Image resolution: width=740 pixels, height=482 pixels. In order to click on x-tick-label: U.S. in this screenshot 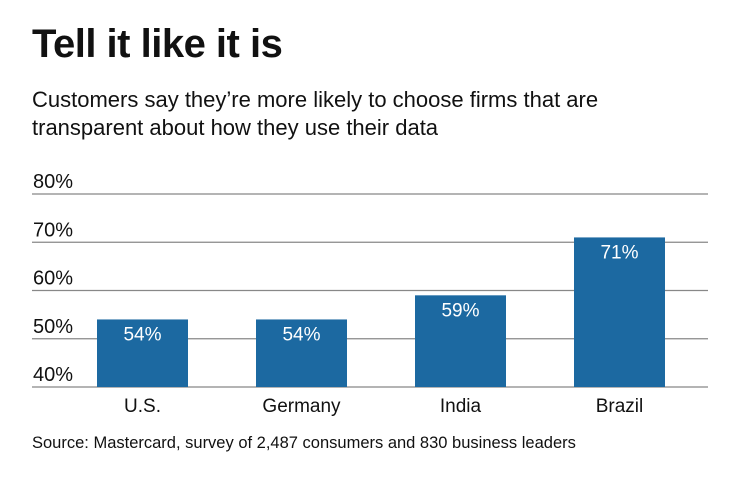, I will do `click(142, 406)`.